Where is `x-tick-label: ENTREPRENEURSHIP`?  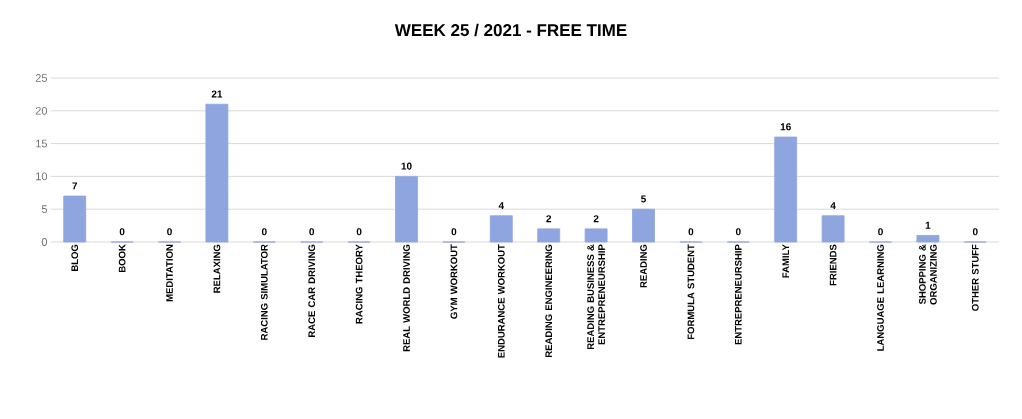
x-tick-label: ENTREPRENEURSHIP is located at coordinates (738, 294).